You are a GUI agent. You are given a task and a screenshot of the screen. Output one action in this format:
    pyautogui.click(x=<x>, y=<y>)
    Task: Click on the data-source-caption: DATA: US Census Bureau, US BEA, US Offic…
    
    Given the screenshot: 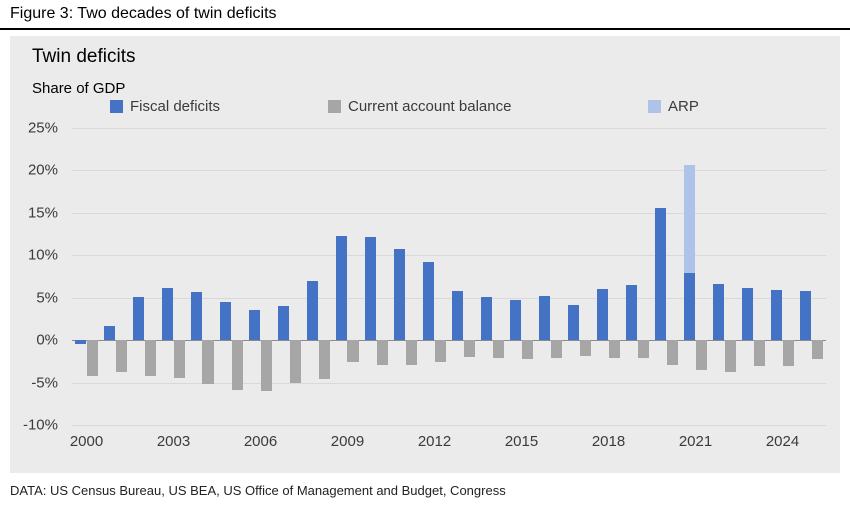 What is the action you would take?
    pyautogui.click(x=258, y=490)
    